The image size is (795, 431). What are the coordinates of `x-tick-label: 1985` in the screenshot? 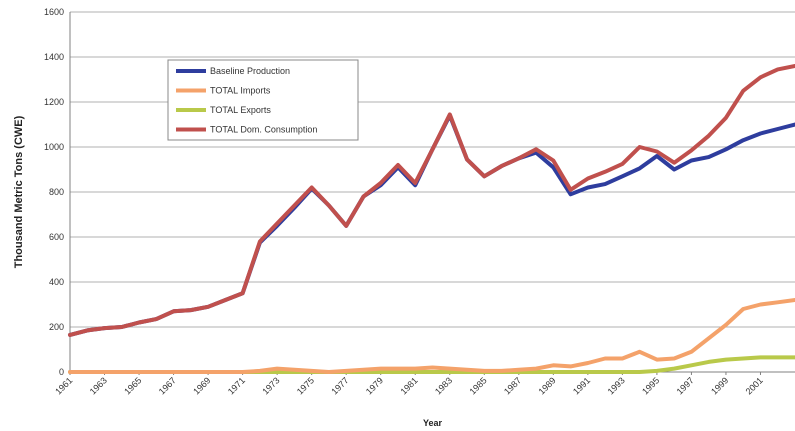 It's located at (477, 385).